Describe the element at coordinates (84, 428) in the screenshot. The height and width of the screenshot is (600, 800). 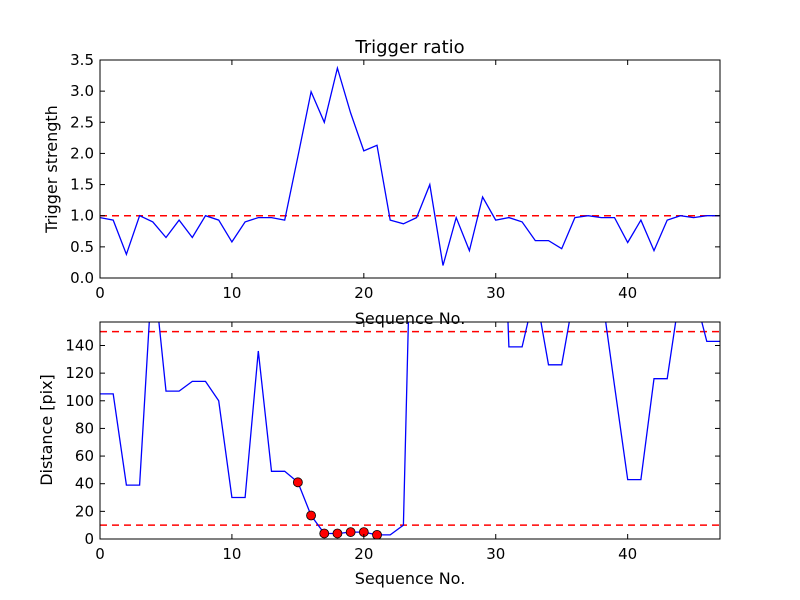
I see `y-tick-label: 80` at that location.